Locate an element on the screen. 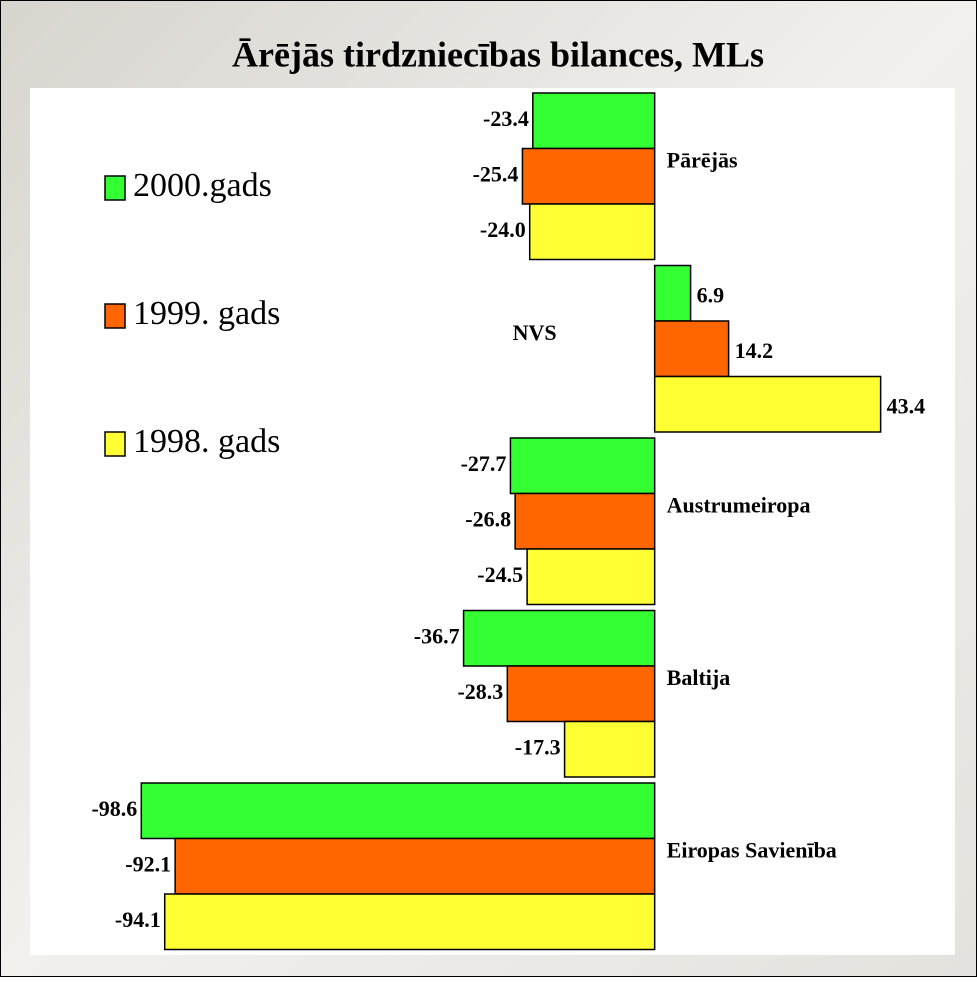 The width and height of the screenshot is (977, 982). legend-label: 1999. gads is located at coordinates (206, 313).